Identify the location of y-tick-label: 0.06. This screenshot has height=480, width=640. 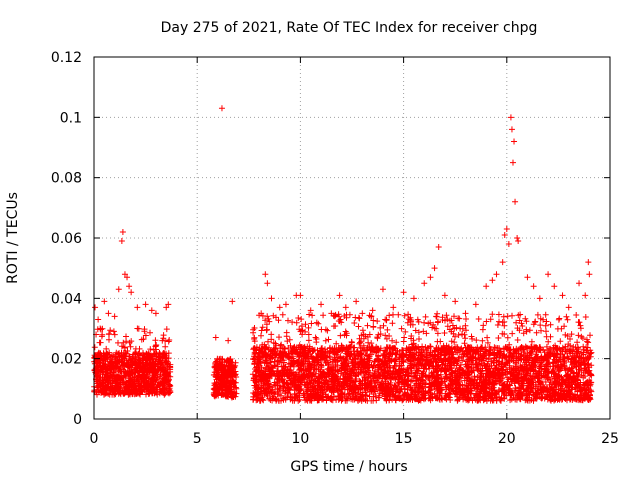
(66, 239).